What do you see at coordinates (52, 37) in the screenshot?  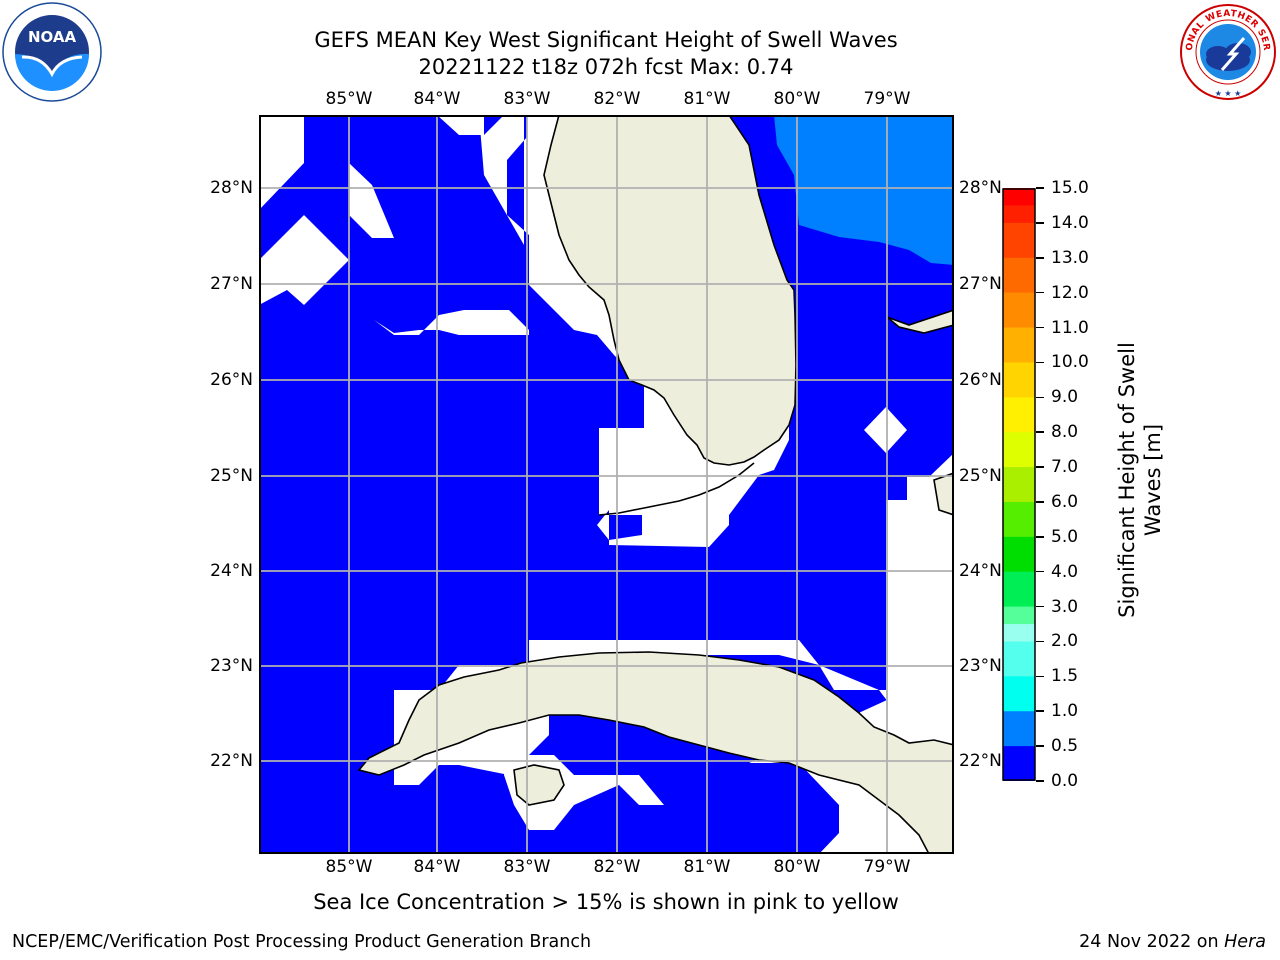 I see `noaa-logo-text: NOAA` at bounding box center [52, 37].